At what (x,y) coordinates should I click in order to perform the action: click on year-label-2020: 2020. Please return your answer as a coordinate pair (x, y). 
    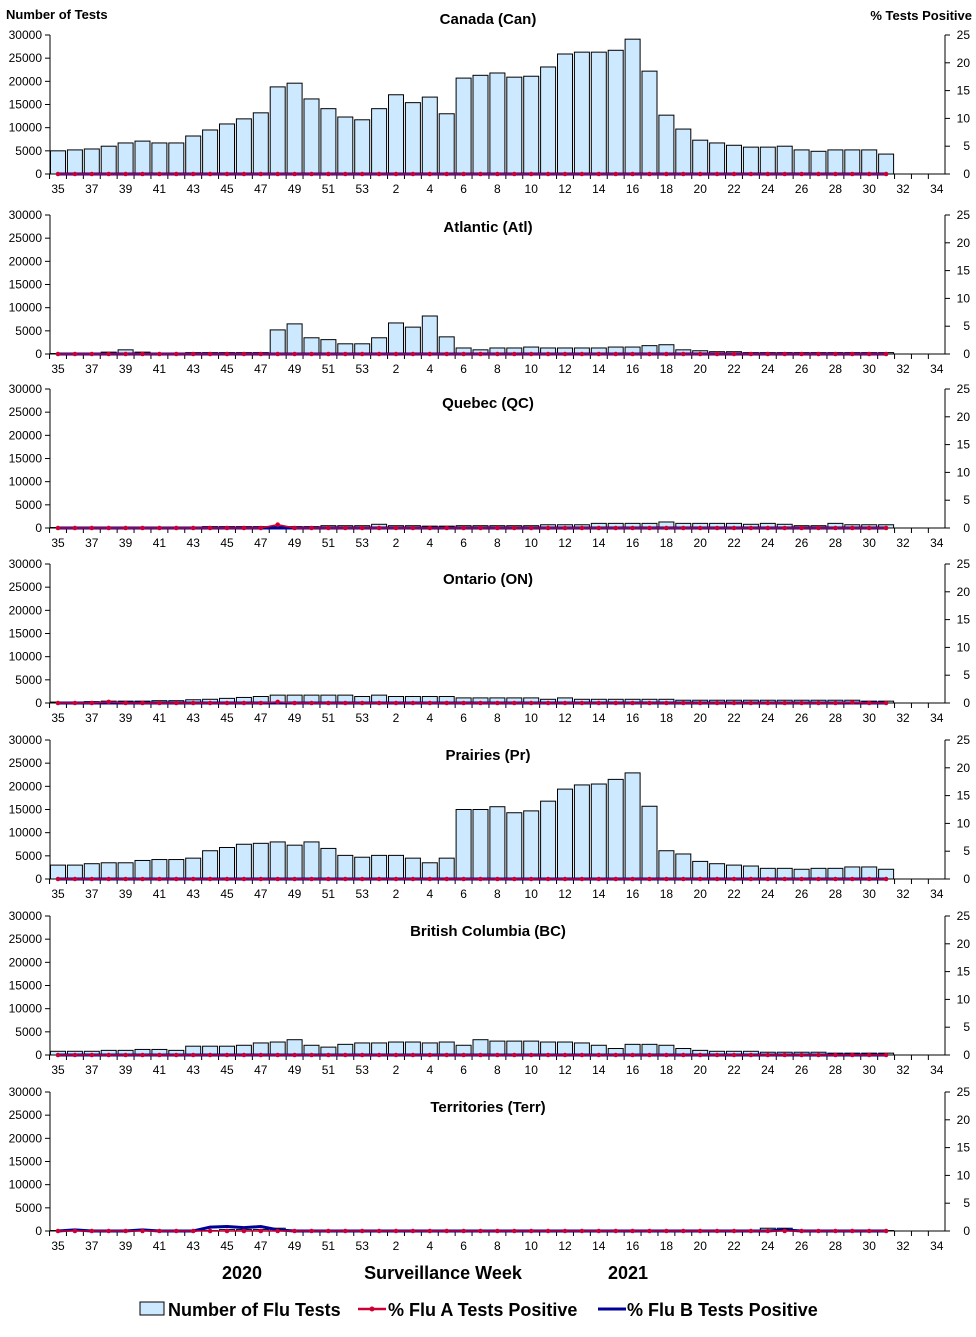
    Looking at the image, I should click on (242, 1273).